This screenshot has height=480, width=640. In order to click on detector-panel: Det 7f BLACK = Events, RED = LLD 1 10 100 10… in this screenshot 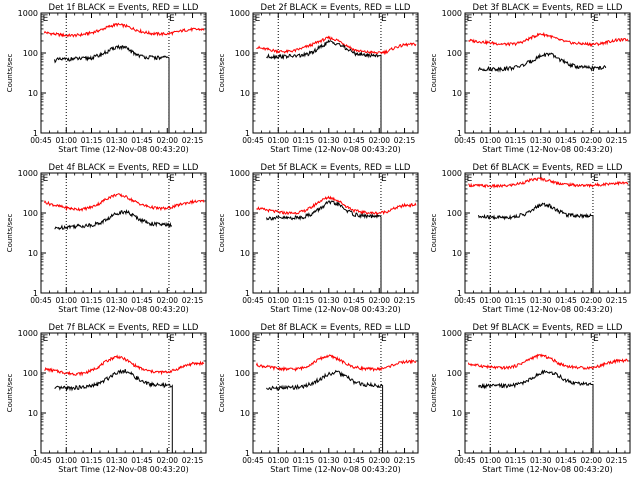, I will do `click(106, 398)`.